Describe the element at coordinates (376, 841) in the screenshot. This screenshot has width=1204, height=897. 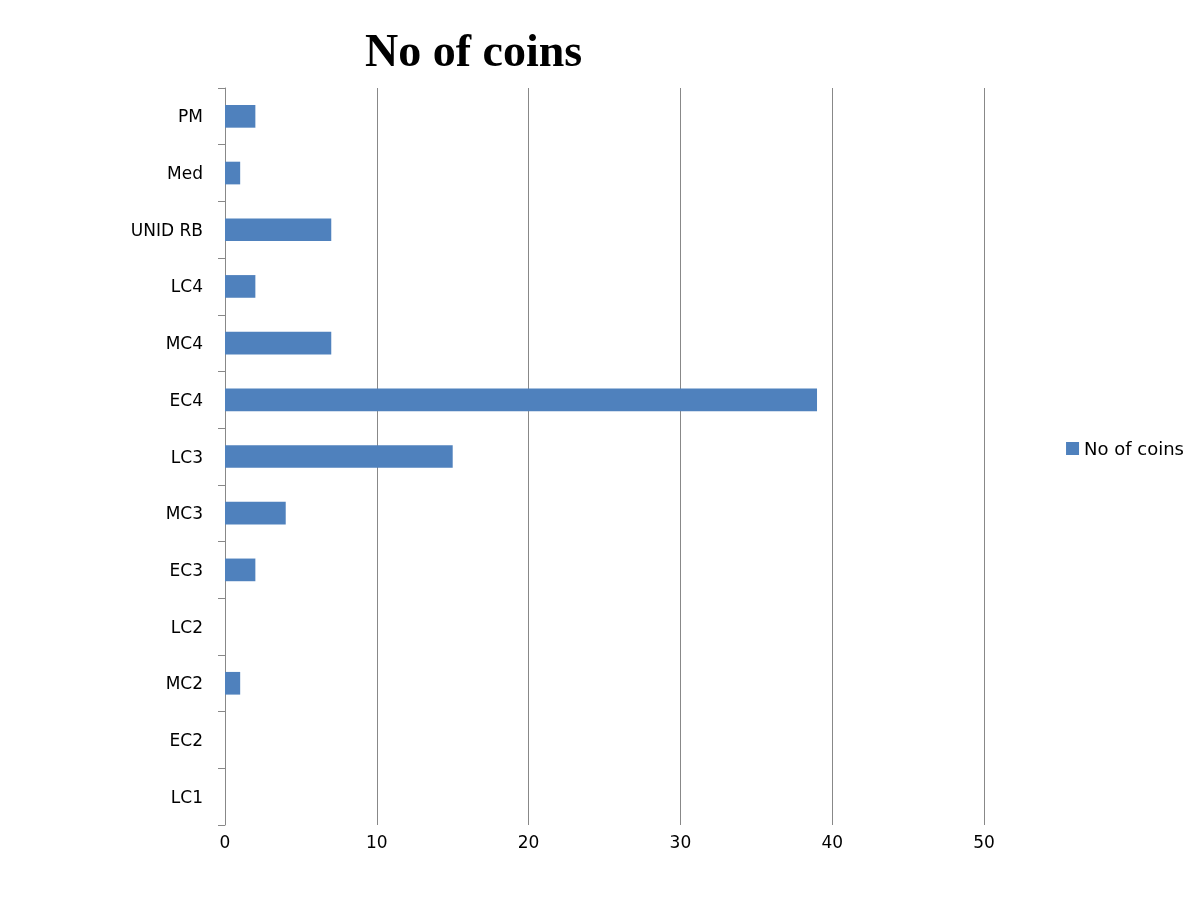
I see `x-tick-label: 10` at that location.